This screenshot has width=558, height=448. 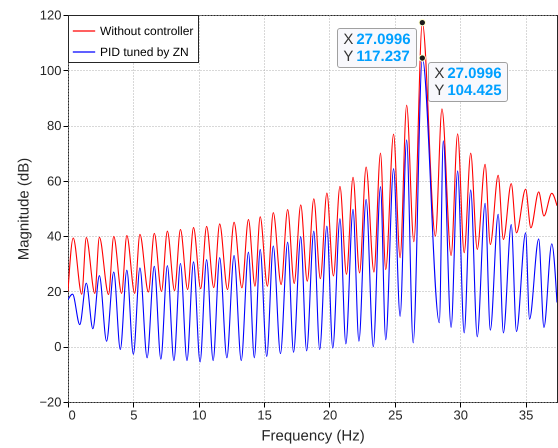 I want to click on y-tick-label: 100, so click(x=51, y=70).